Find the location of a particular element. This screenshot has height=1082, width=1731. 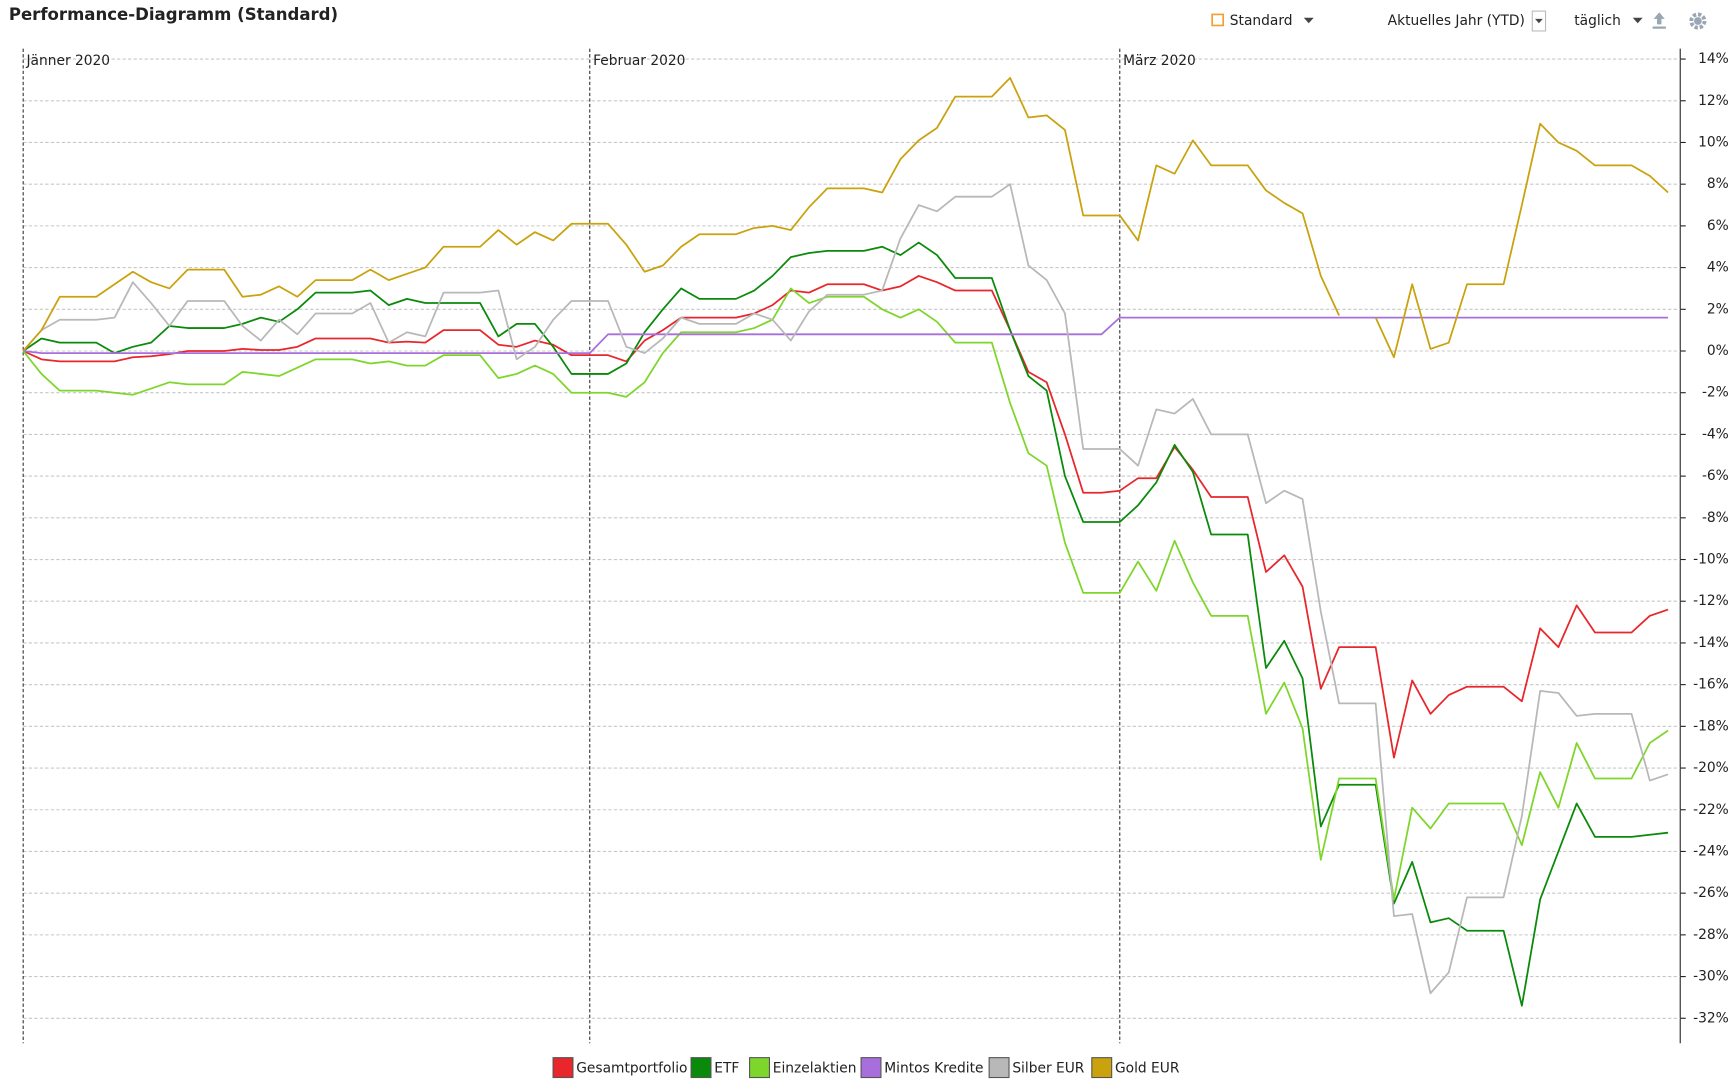

x-tick-label: Februar 2020 is located at coordinates (639, 61).